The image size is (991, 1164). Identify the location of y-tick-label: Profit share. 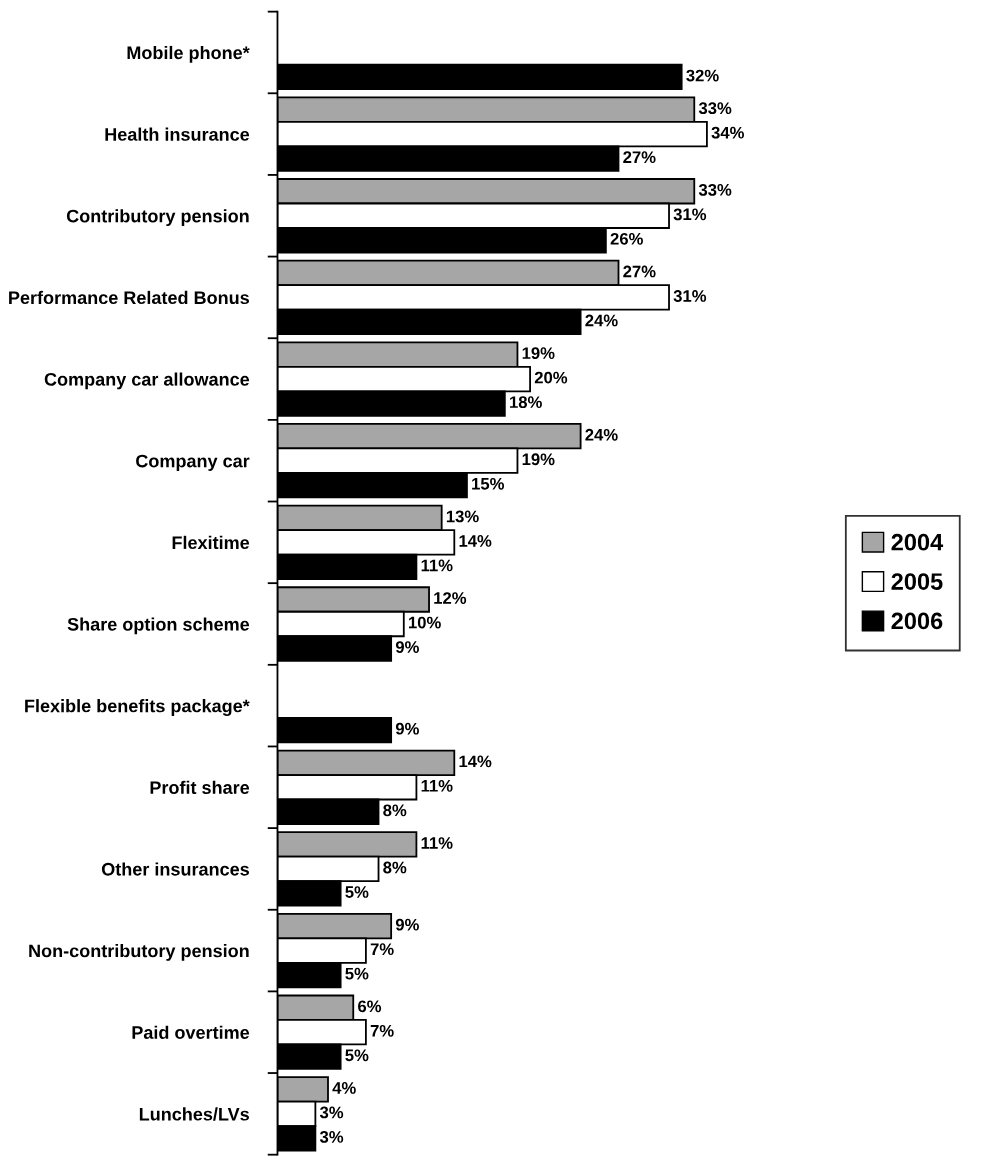
(200, 787).